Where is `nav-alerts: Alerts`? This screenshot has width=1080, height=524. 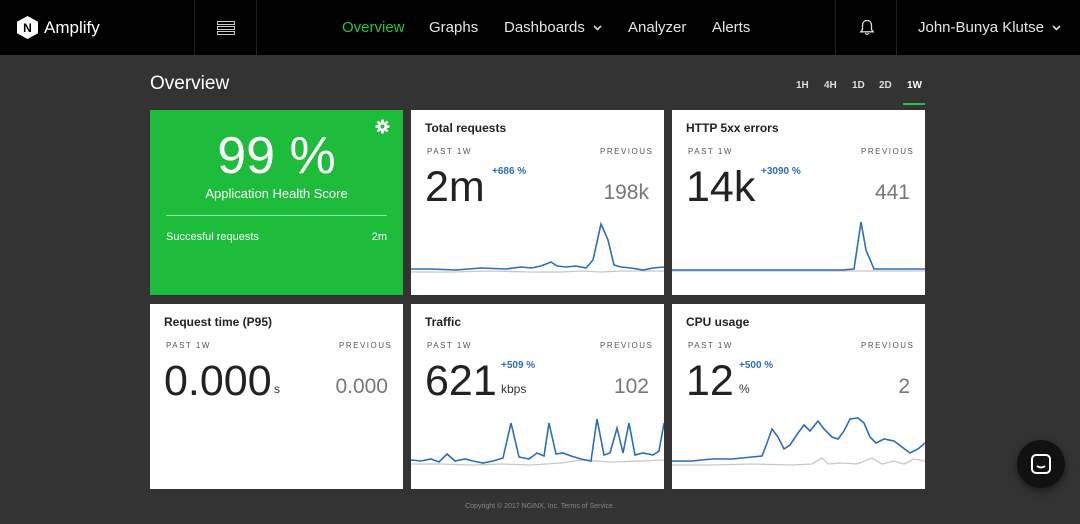 nav-alerts: Alerts is located at coordinates (731, 27).